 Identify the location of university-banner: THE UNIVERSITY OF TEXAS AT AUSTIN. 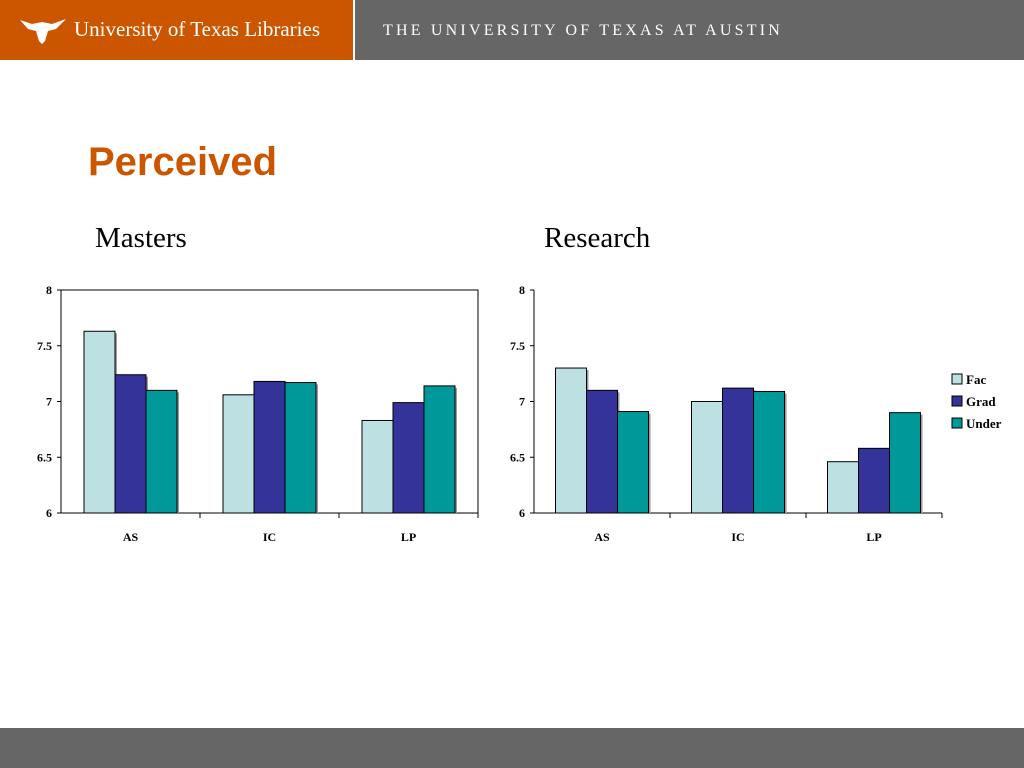
(689, 30).